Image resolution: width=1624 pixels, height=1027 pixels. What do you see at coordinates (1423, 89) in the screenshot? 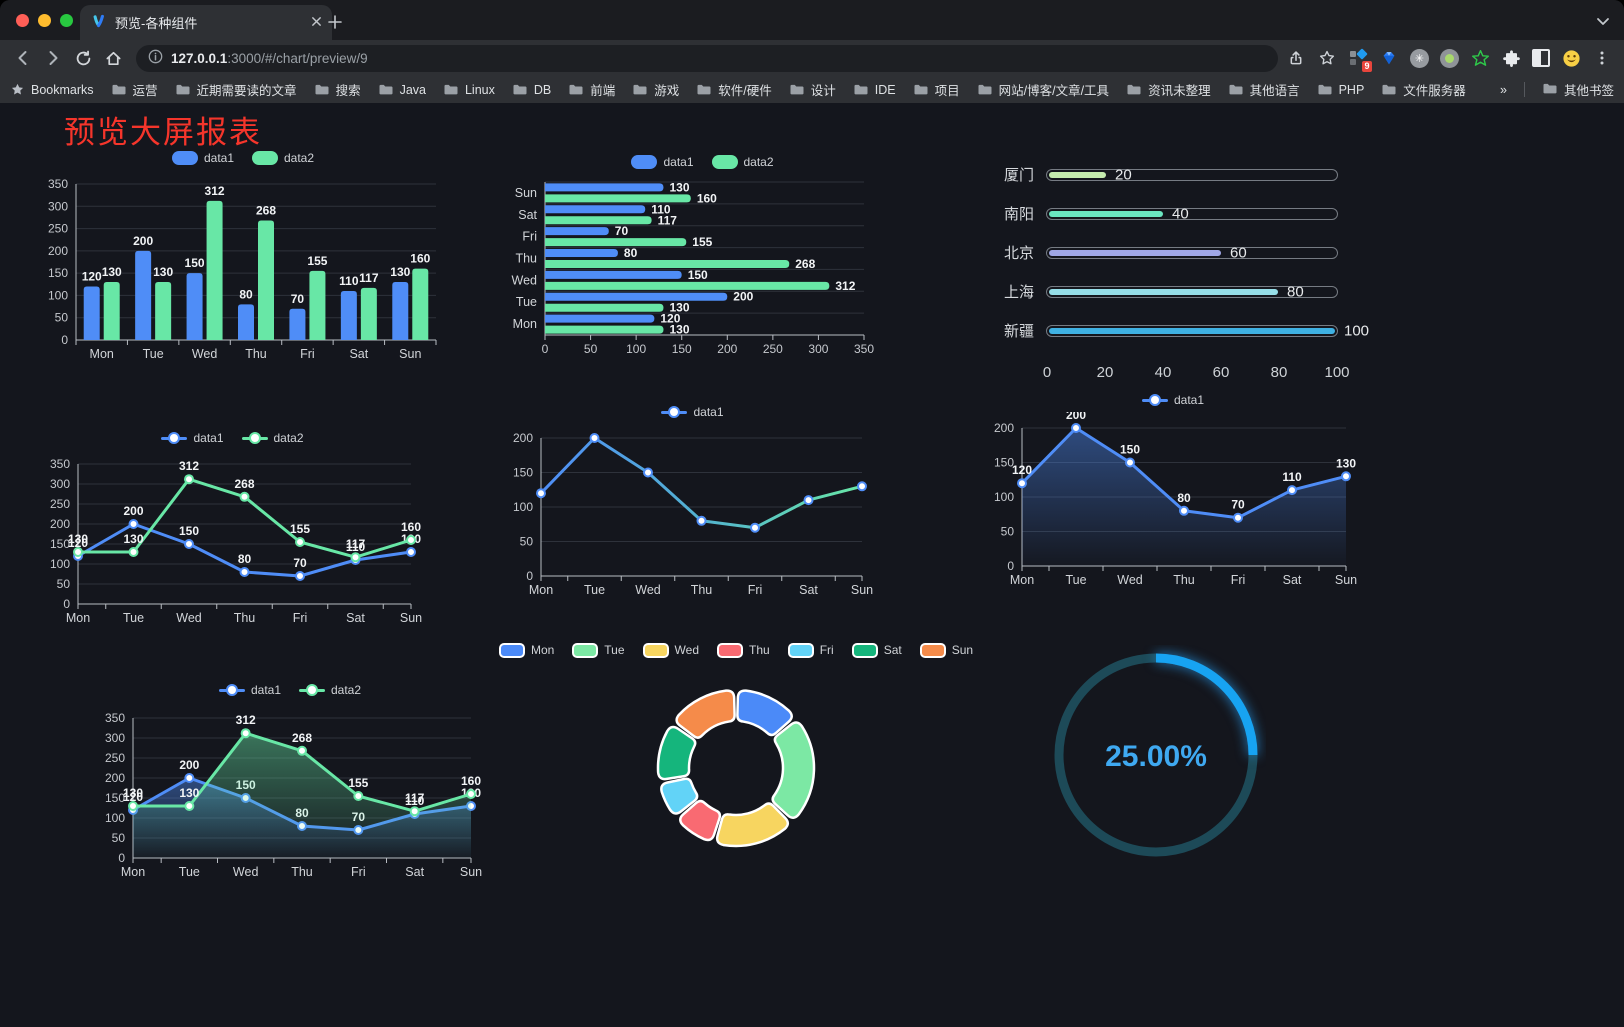
I see `bookmark-folder-item: 文件服务器` at bounding box center [1423, 89].